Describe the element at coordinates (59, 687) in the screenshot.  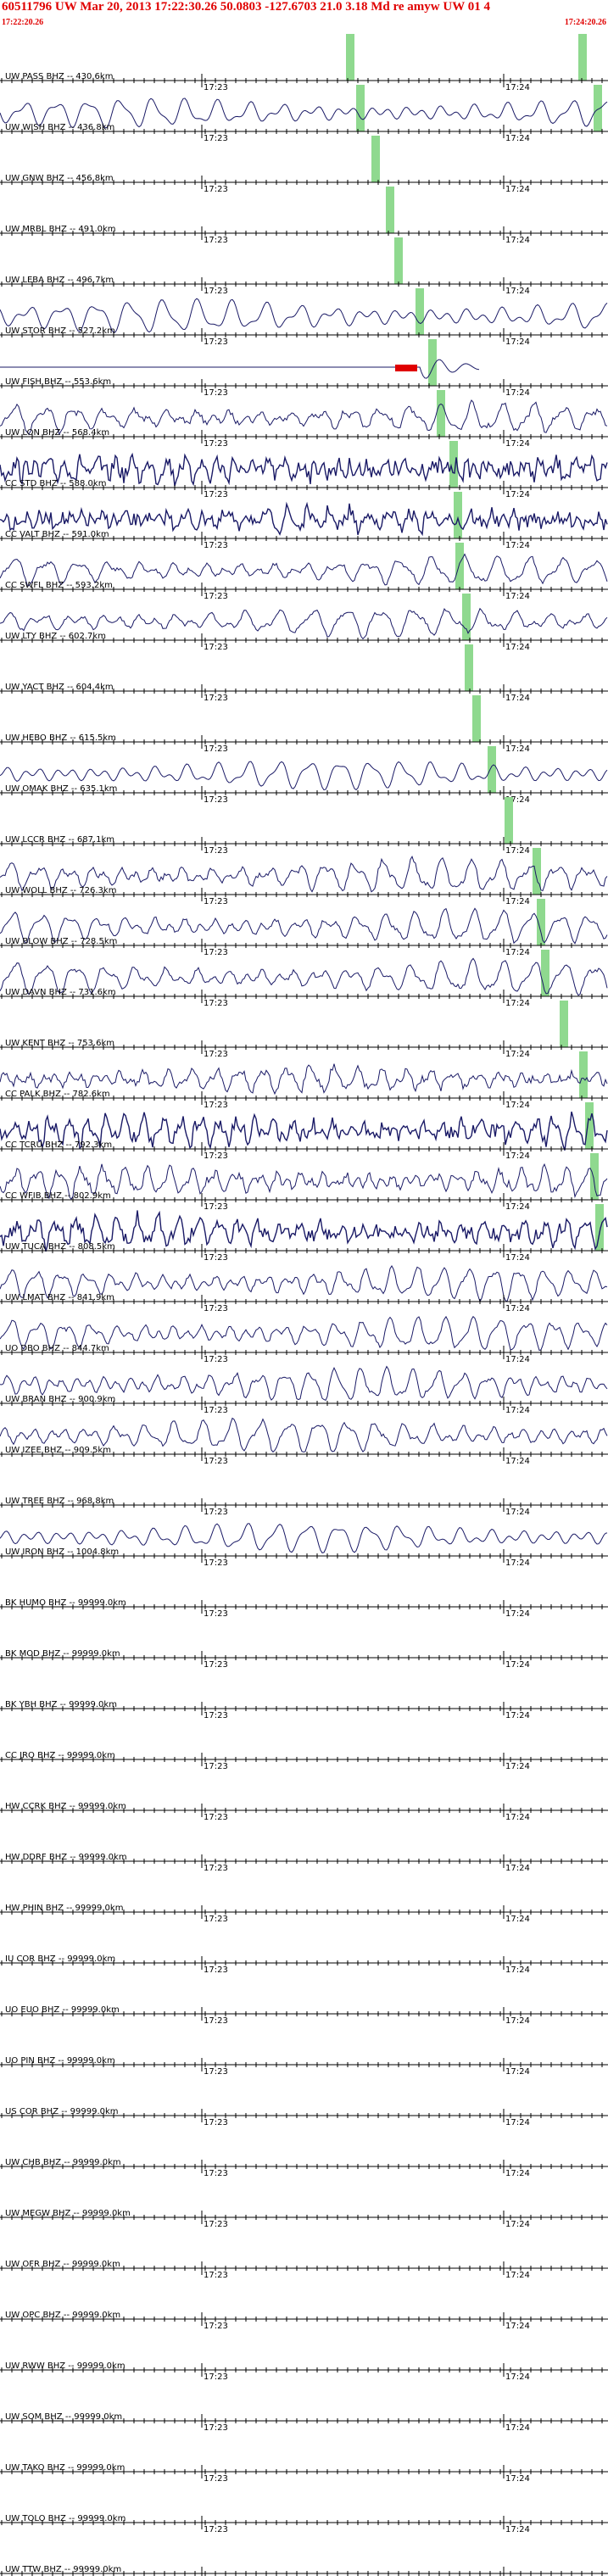
I see `station-label: UW YACT BHZ -- 604.4km` at that location.